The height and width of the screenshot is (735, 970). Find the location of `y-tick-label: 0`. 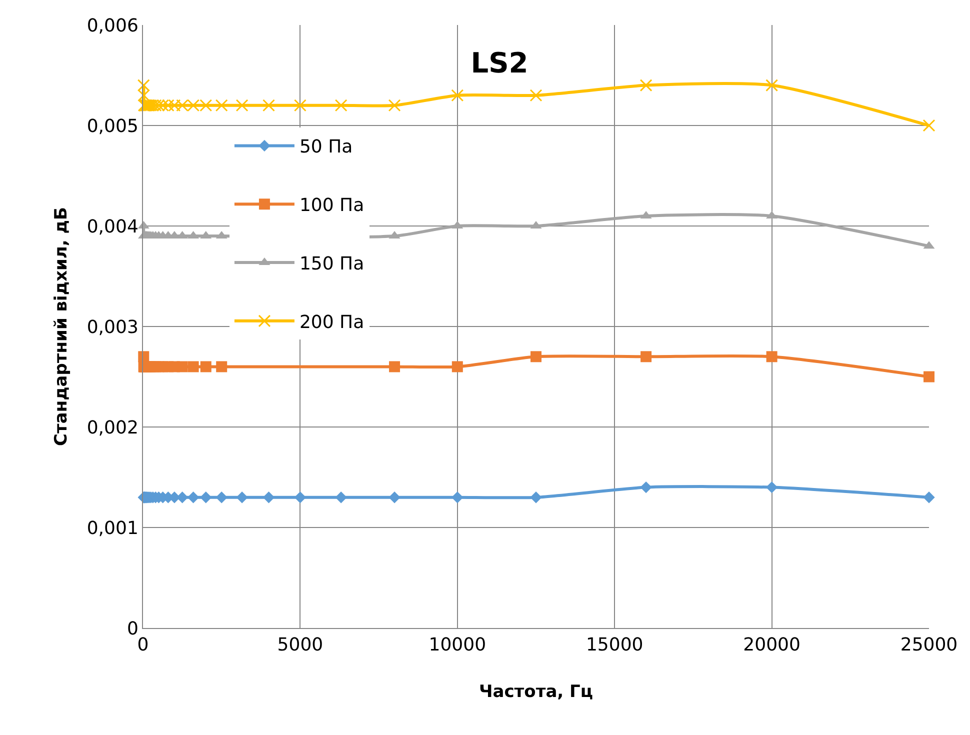

y-tick-label: 0 is located at coordinates (132, 629).